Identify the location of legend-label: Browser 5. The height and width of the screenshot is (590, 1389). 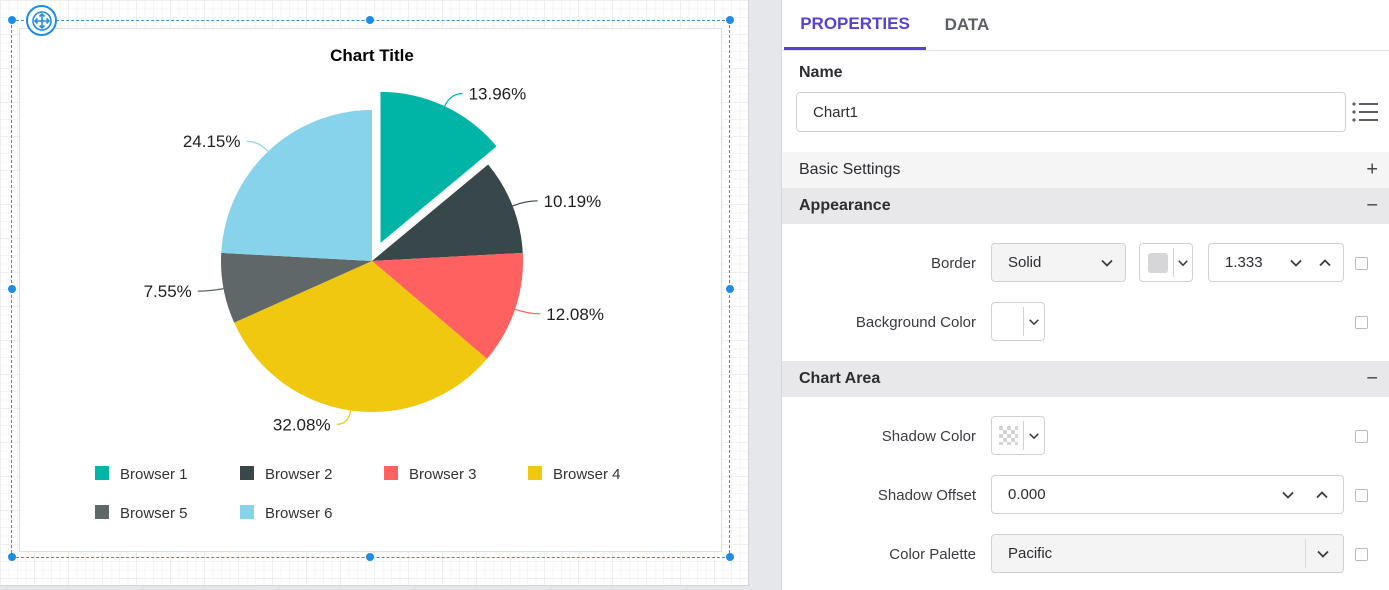
(154, 513).